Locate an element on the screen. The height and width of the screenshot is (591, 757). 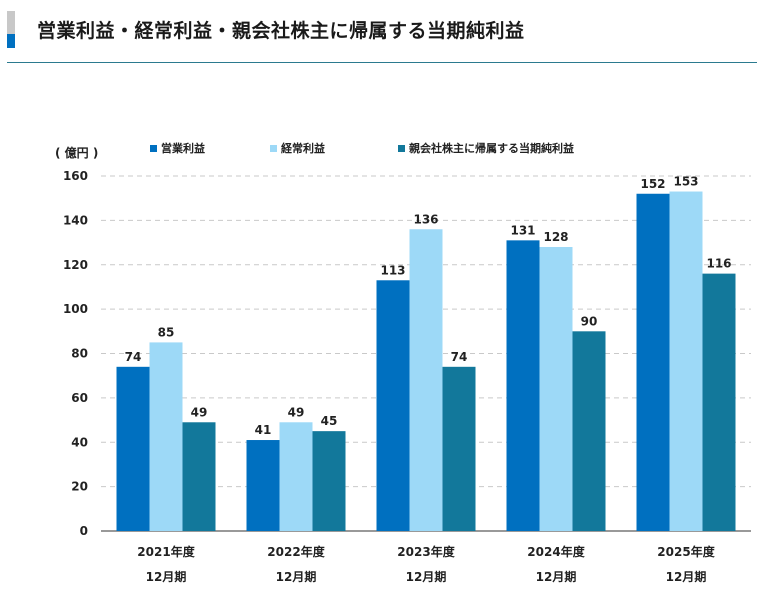
y-tick-label: 100 is located at coordinates (75, 309).